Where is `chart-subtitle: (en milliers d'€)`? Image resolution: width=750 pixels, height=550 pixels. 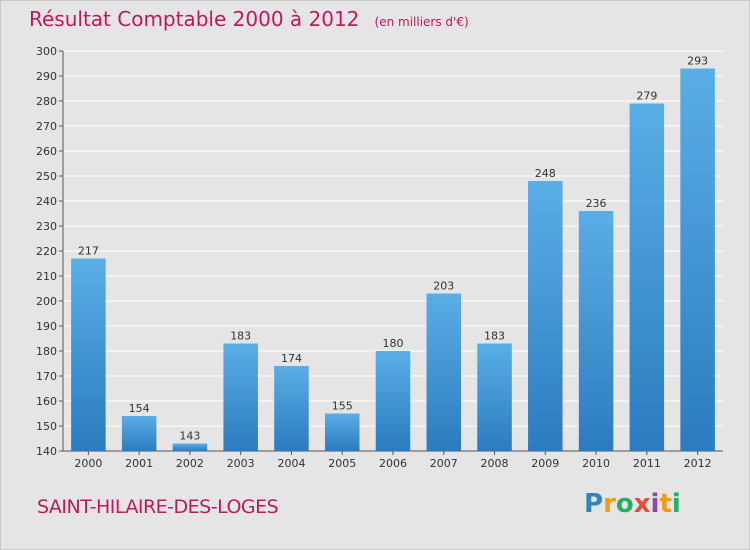
chart-subtitle: (en milliers d'€) is located at coordinates (421, 22).